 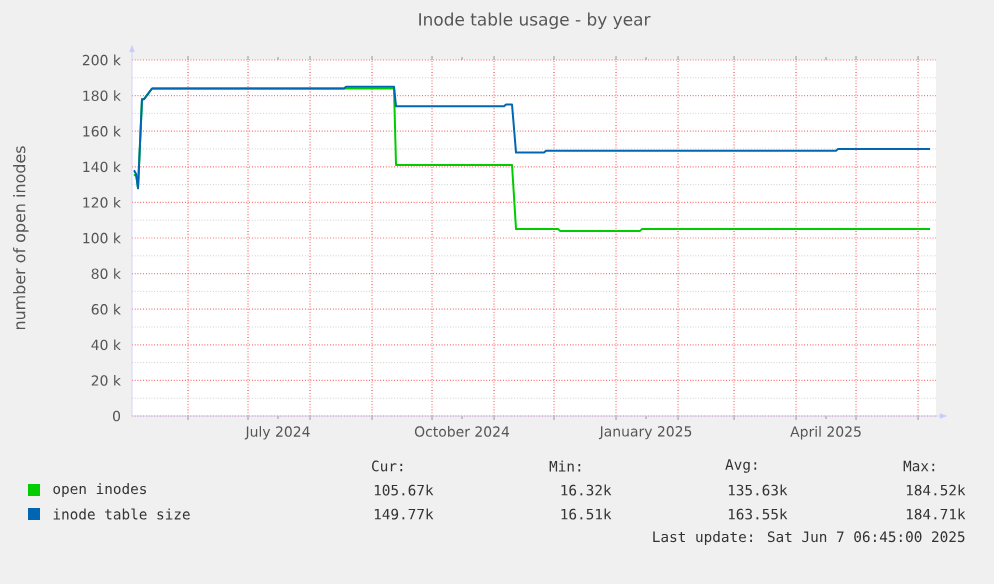 I want to click on line-series, so click(x=532, y=137).